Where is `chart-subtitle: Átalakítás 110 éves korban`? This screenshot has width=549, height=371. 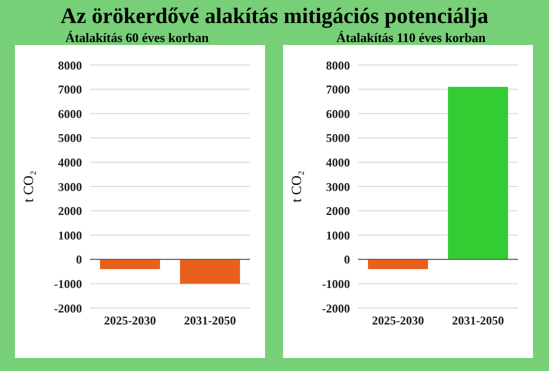
chart-subtitle: Átalakítás 110 éves korban is located at coordinates (411, 38).